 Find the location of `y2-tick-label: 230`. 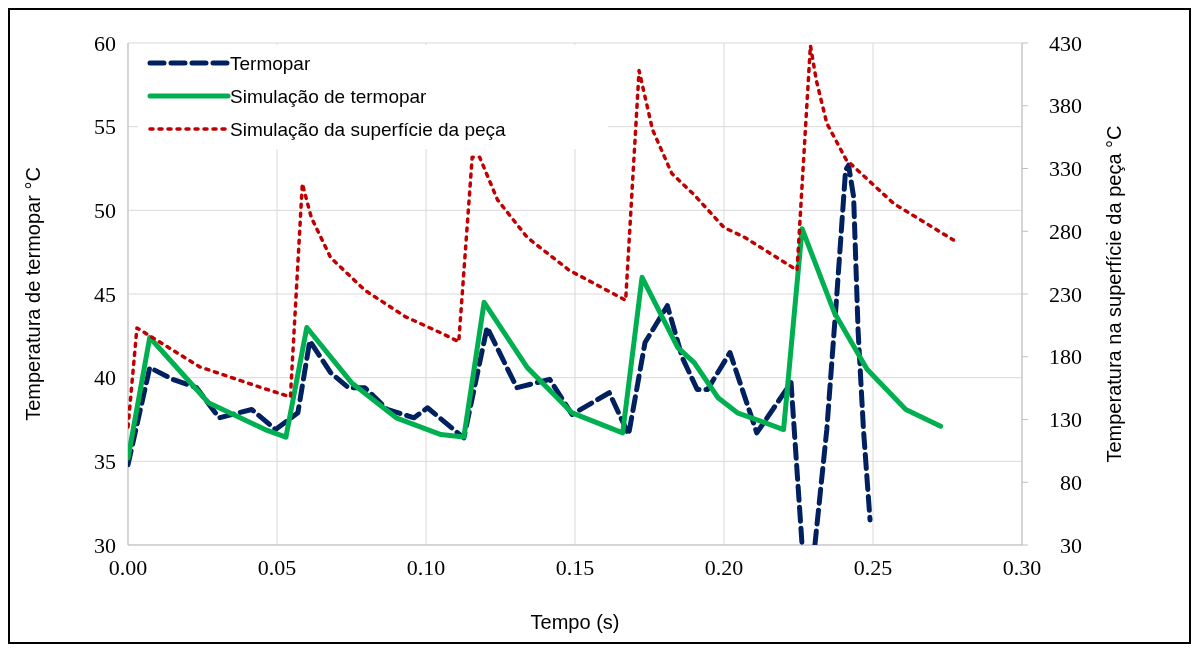

y2-tick-label: 230 is located at coordinates (1065, 294).